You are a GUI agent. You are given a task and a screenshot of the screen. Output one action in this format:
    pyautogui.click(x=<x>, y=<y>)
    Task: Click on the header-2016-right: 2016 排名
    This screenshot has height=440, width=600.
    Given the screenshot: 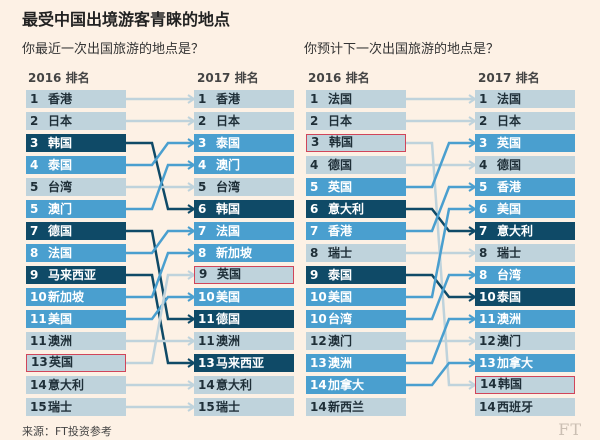 What is the action you would take?
    pyautogui.click(x=339, y=78)
    